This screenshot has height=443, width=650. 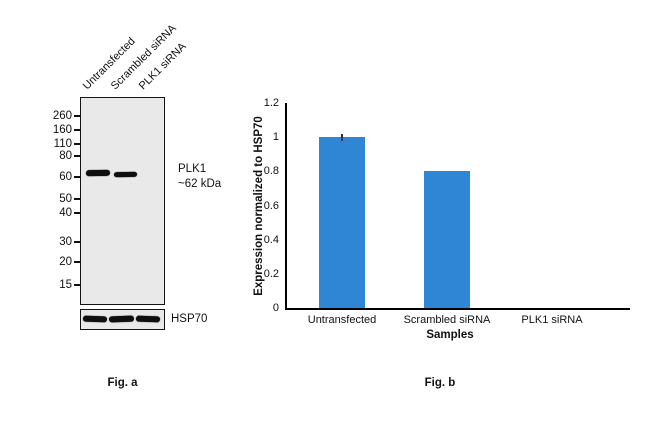 I want to click on x-category-label: Untransfected, so click(x=342, y=320).